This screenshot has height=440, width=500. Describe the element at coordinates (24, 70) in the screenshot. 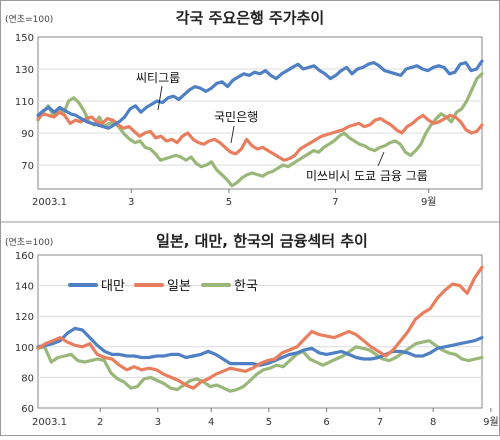

I see `chart1-y-tick-130: 130` at that location.